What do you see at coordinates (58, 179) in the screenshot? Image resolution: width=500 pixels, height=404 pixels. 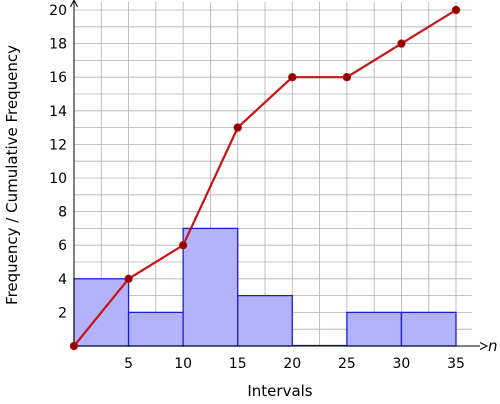 I see `y-tick-label: 10` at bounding box center [58, 179].